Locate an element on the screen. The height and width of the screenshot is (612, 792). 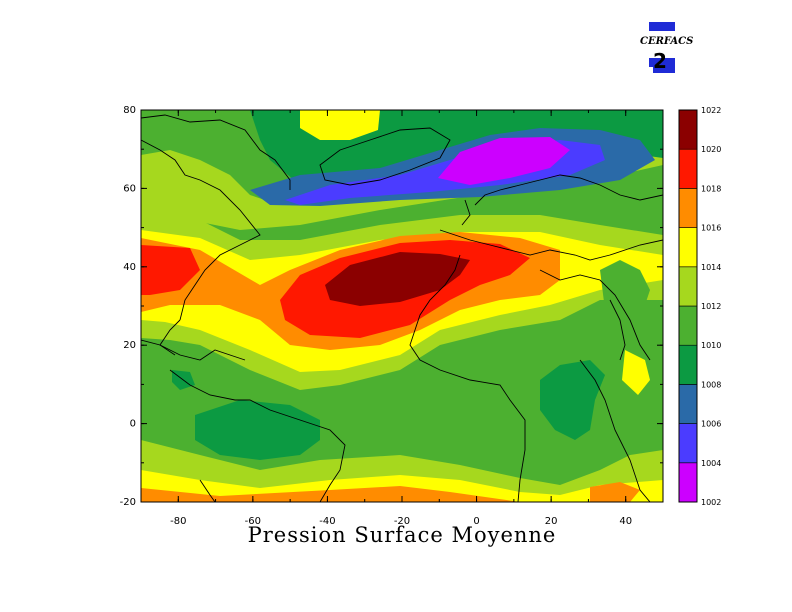
x-tick-label: -40 is located at coordinates (327, 521).